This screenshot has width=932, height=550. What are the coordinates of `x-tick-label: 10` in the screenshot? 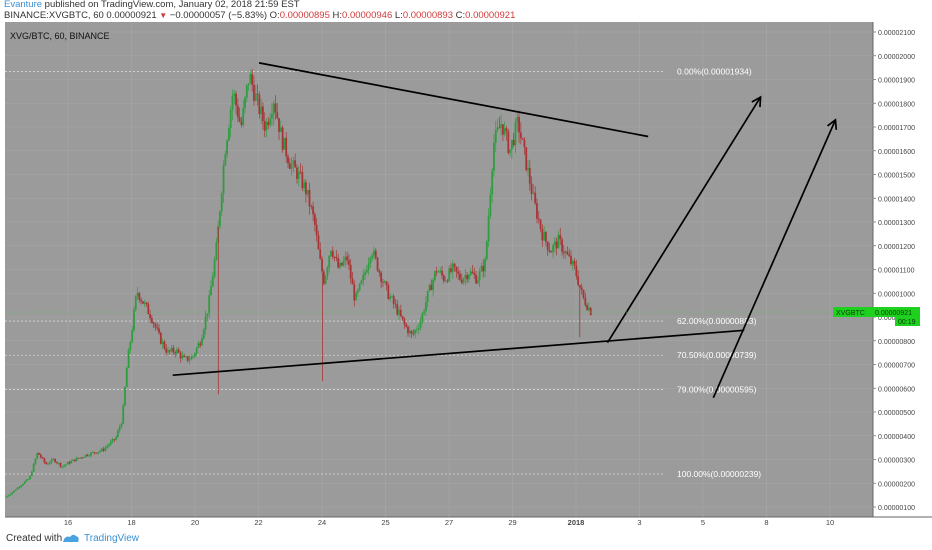 It's located at (830, 522).